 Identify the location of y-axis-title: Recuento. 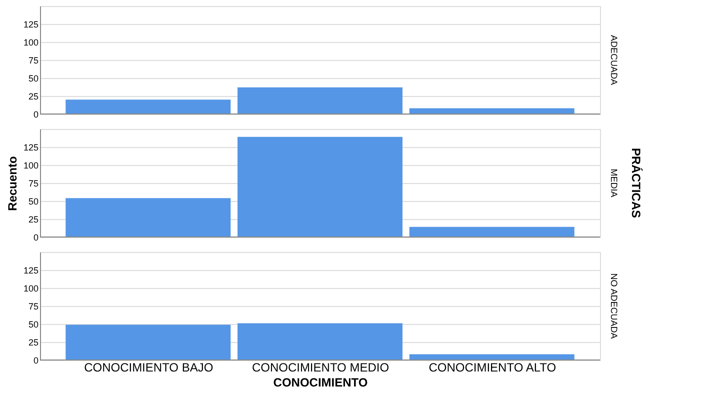
(12, 183).